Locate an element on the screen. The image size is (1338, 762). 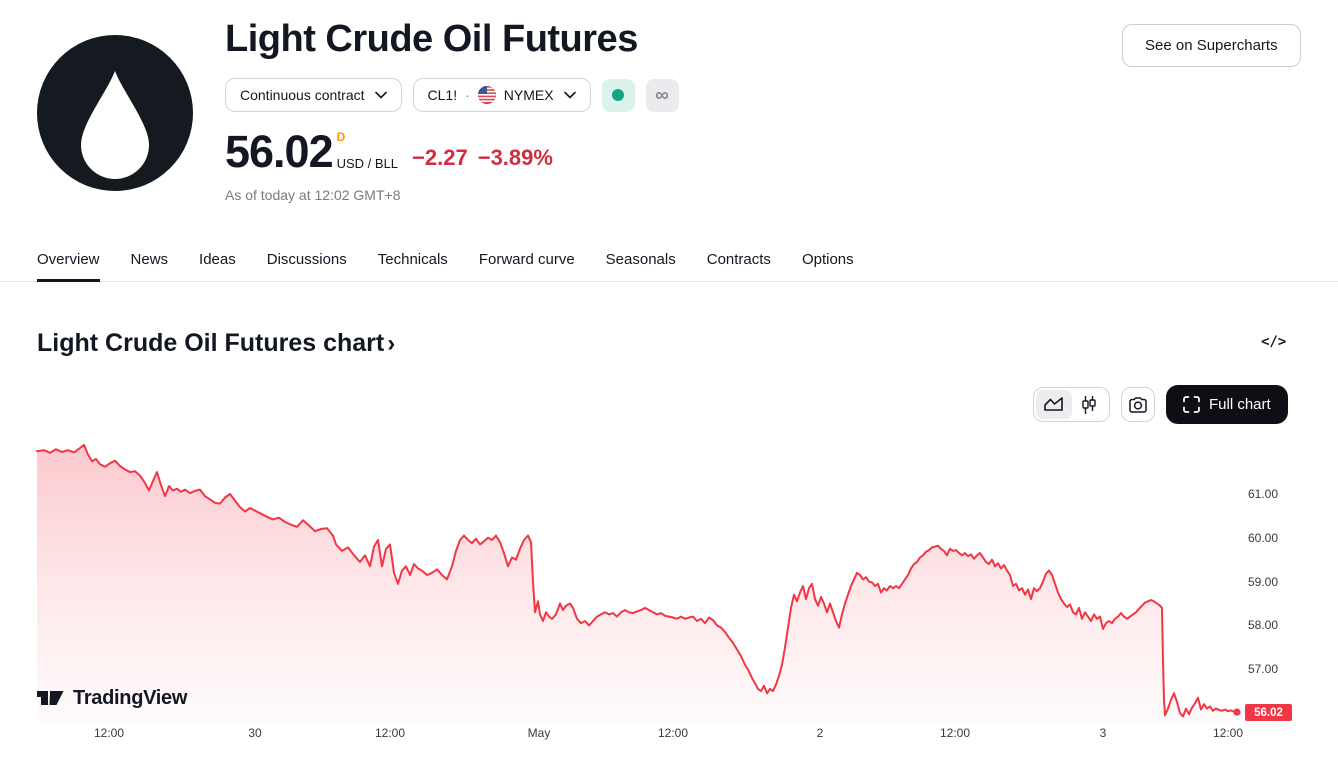
tab-options: Options is located at coordinates (827, 259).